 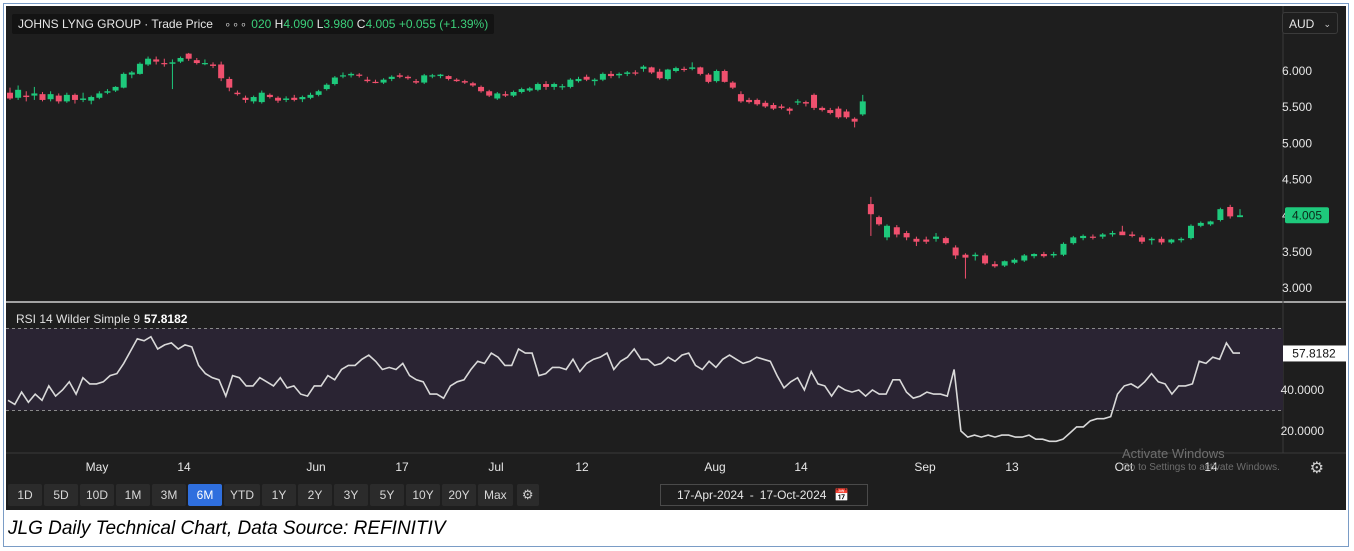 What do you see at coordinates (115, 24) in the screenshot?
I see `instrument-title: JOHNS LYNG GROUP · Trade Price` at bounding box center [115, 24].